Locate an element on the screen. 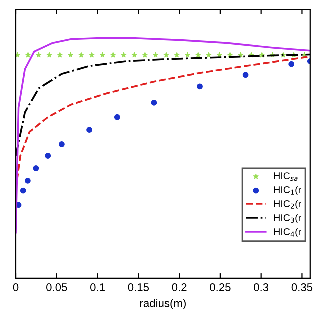  x-tick-label: 0.3 is located at coordinates (261, 288).